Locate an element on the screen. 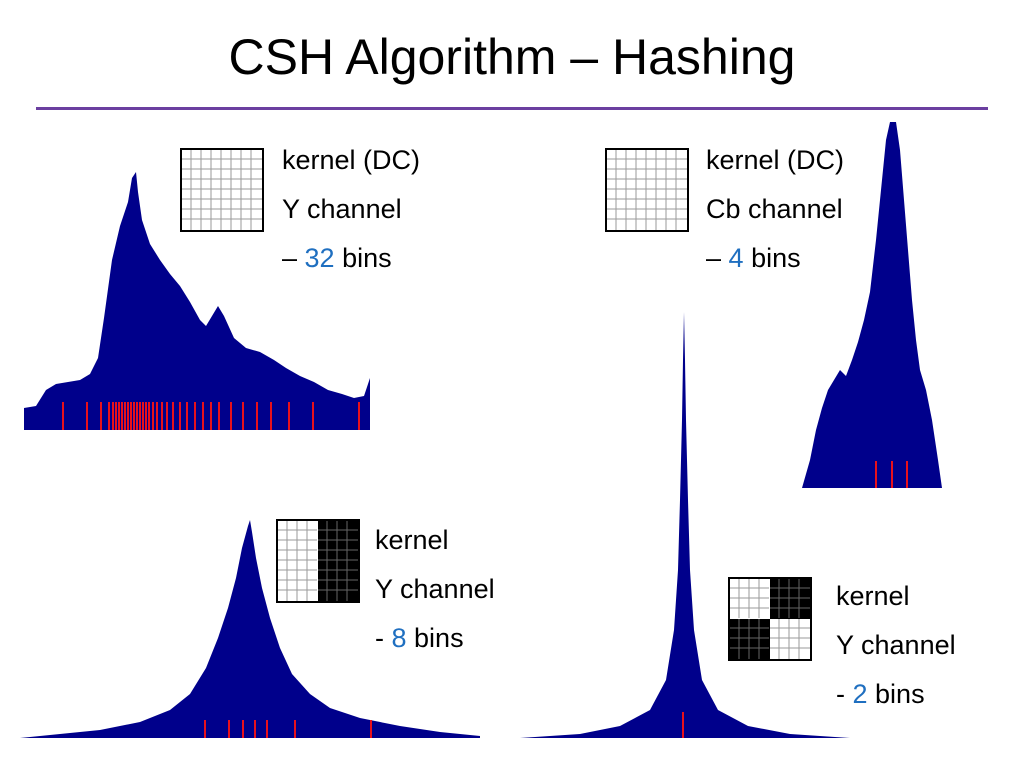  bin-count: 4 is located at coordinates (736, 258).